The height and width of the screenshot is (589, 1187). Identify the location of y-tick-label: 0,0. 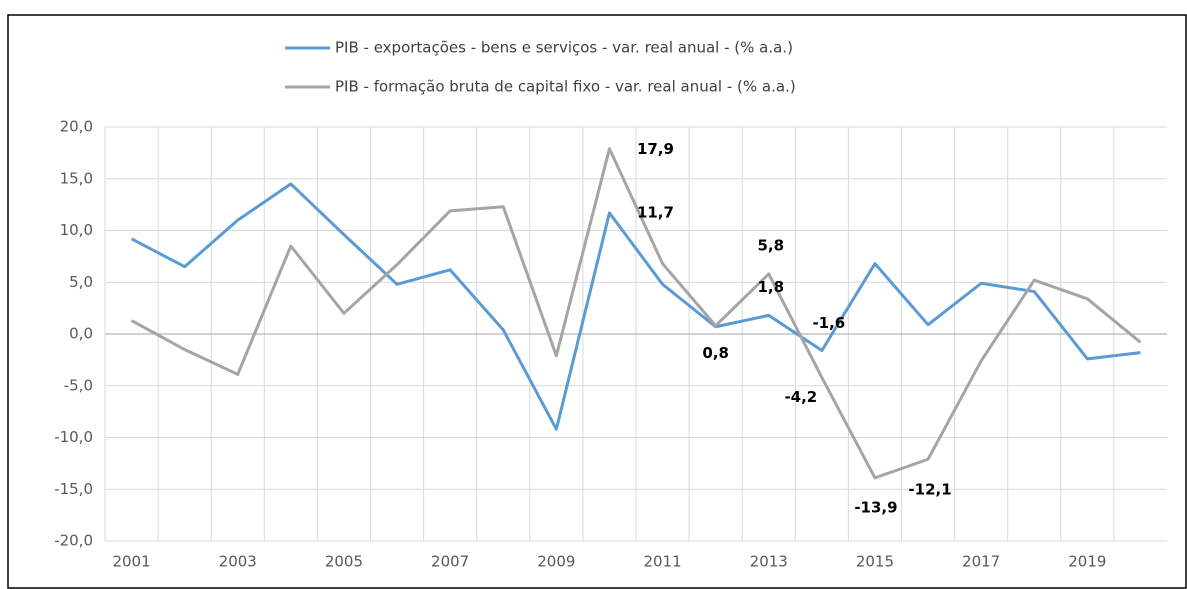
(81, 334).